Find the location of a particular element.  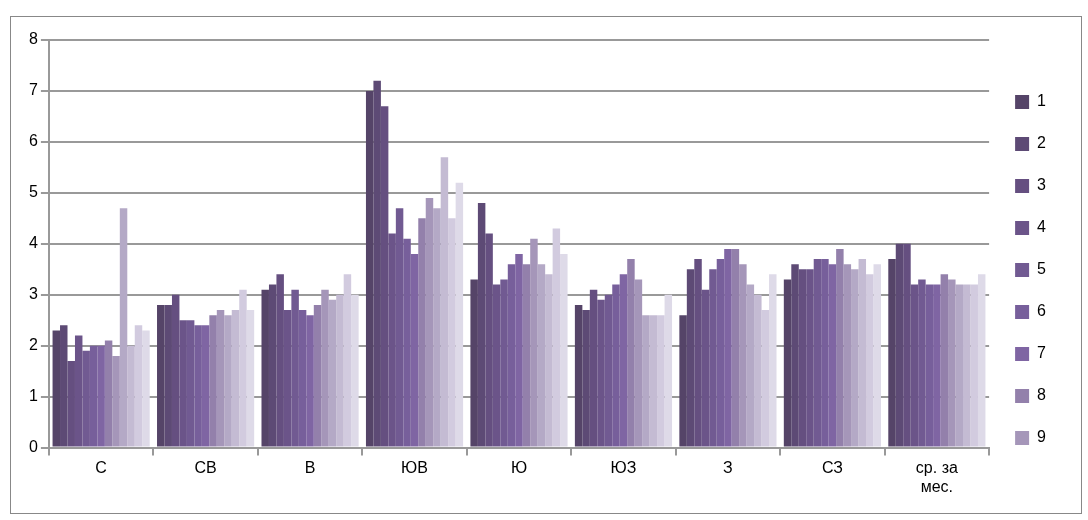

x-tick-label: СЗ is located at coordinates (832, 467).